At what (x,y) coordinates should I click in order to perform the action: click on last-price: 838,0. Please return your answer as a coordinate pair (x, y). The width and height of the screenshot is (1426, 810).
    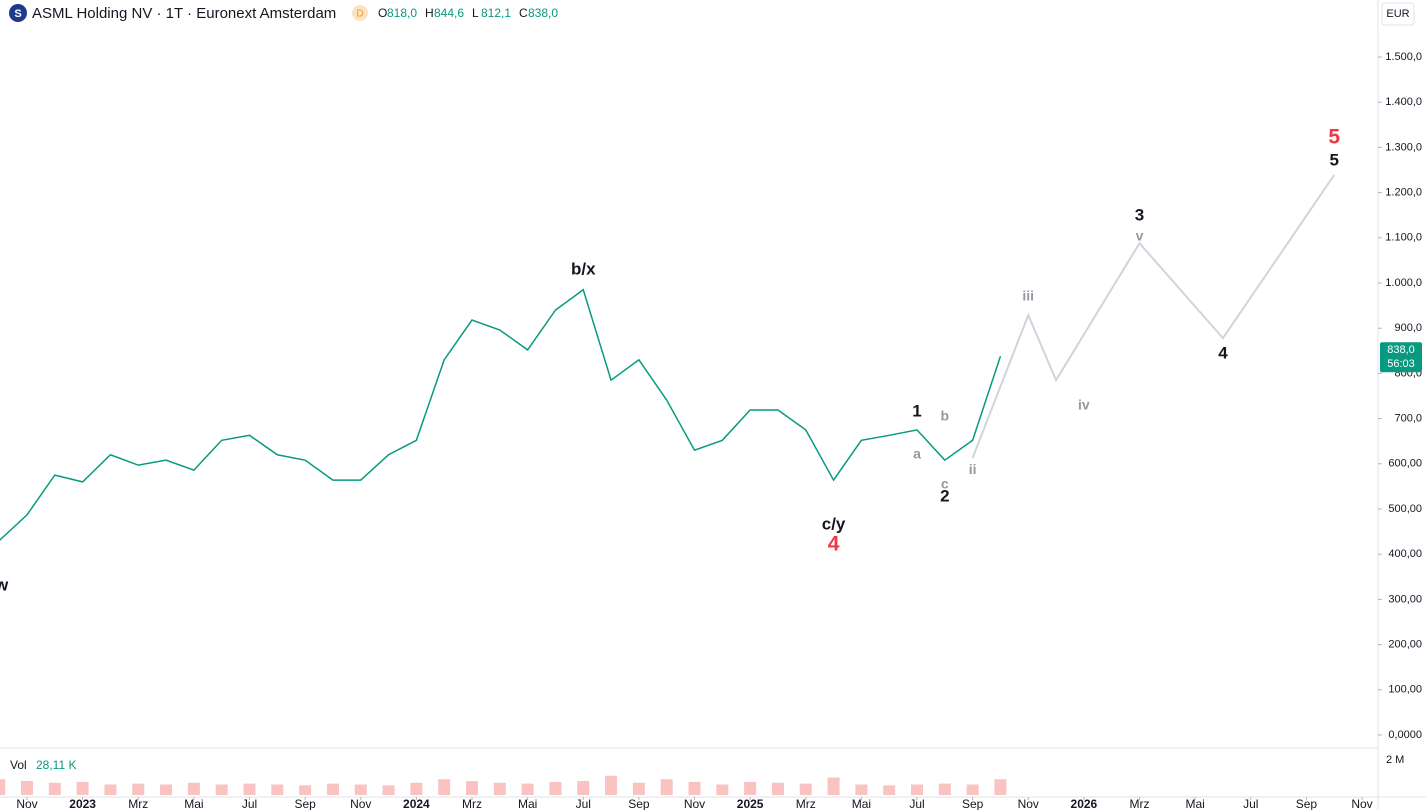
    Looking at the image, I should click on (1401, 350).